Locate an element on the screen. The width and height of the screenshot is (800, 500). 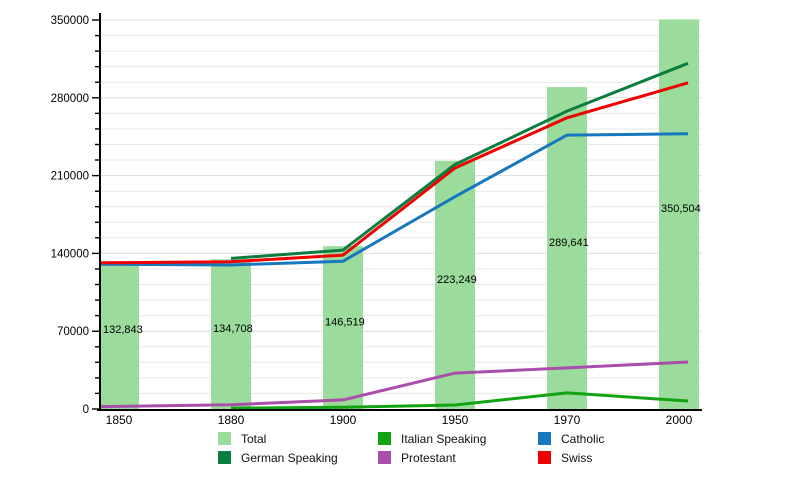
series-line-italian-speaking is located at coordinates (459, 400).